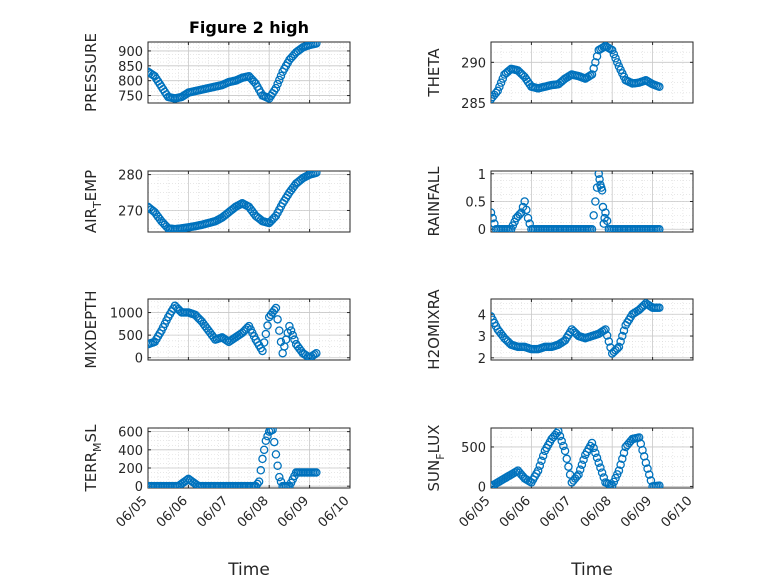  Describe the element at coordinates (482, 337) in the screenshot. I see `y-tick-label: 3` at that location.